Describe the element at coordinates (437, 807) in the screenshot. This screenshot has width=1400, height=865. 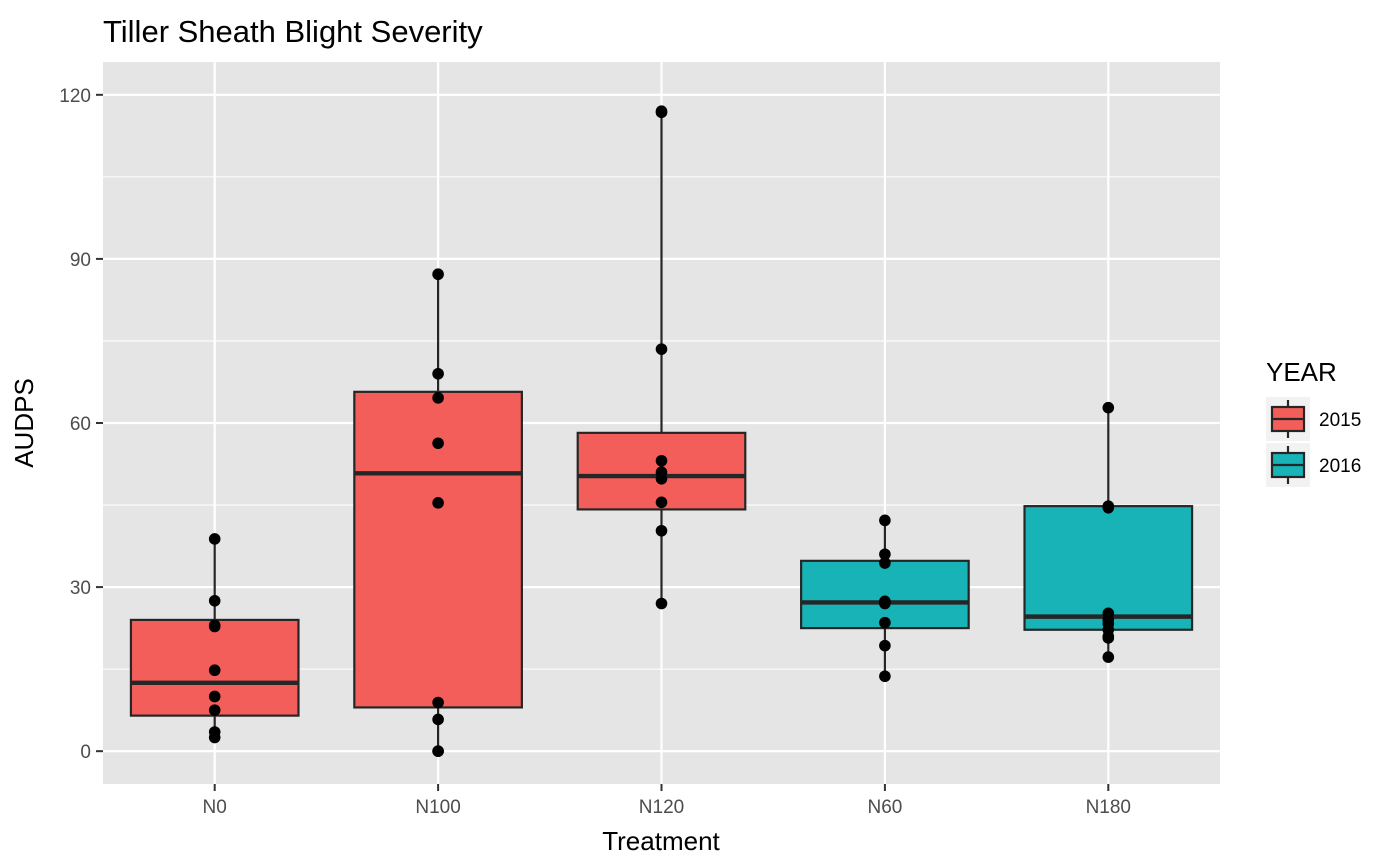
I see `x-tick-label: N100` at that location.